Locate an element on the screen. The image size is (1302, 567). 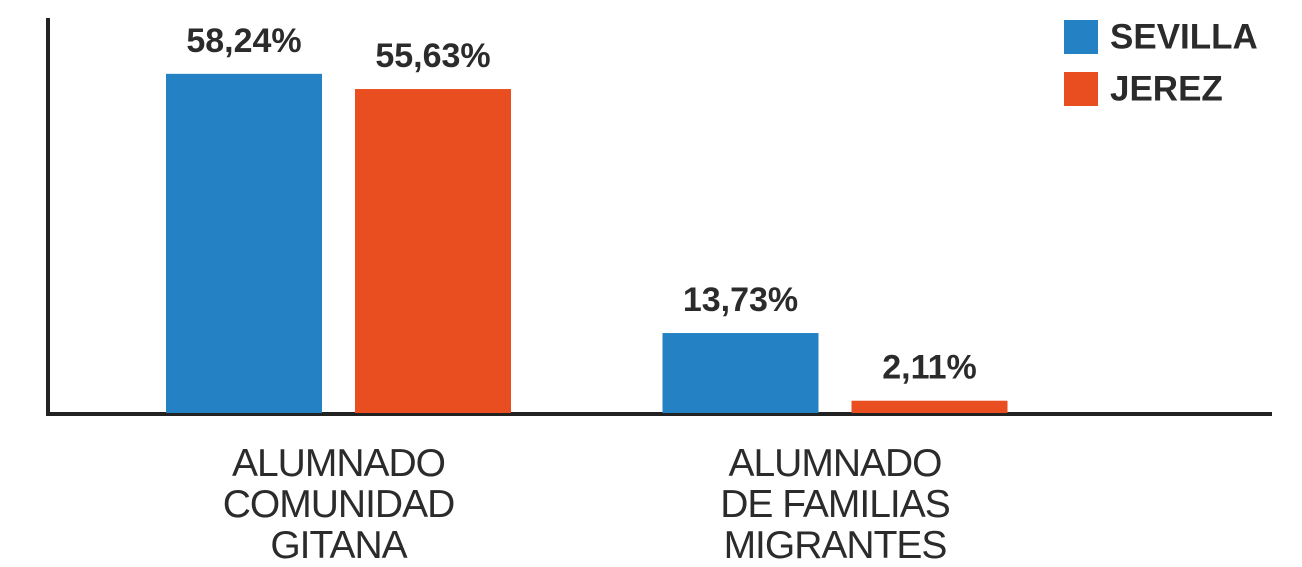
legend-label: JEREZ is located at coordinates (1166, 88).